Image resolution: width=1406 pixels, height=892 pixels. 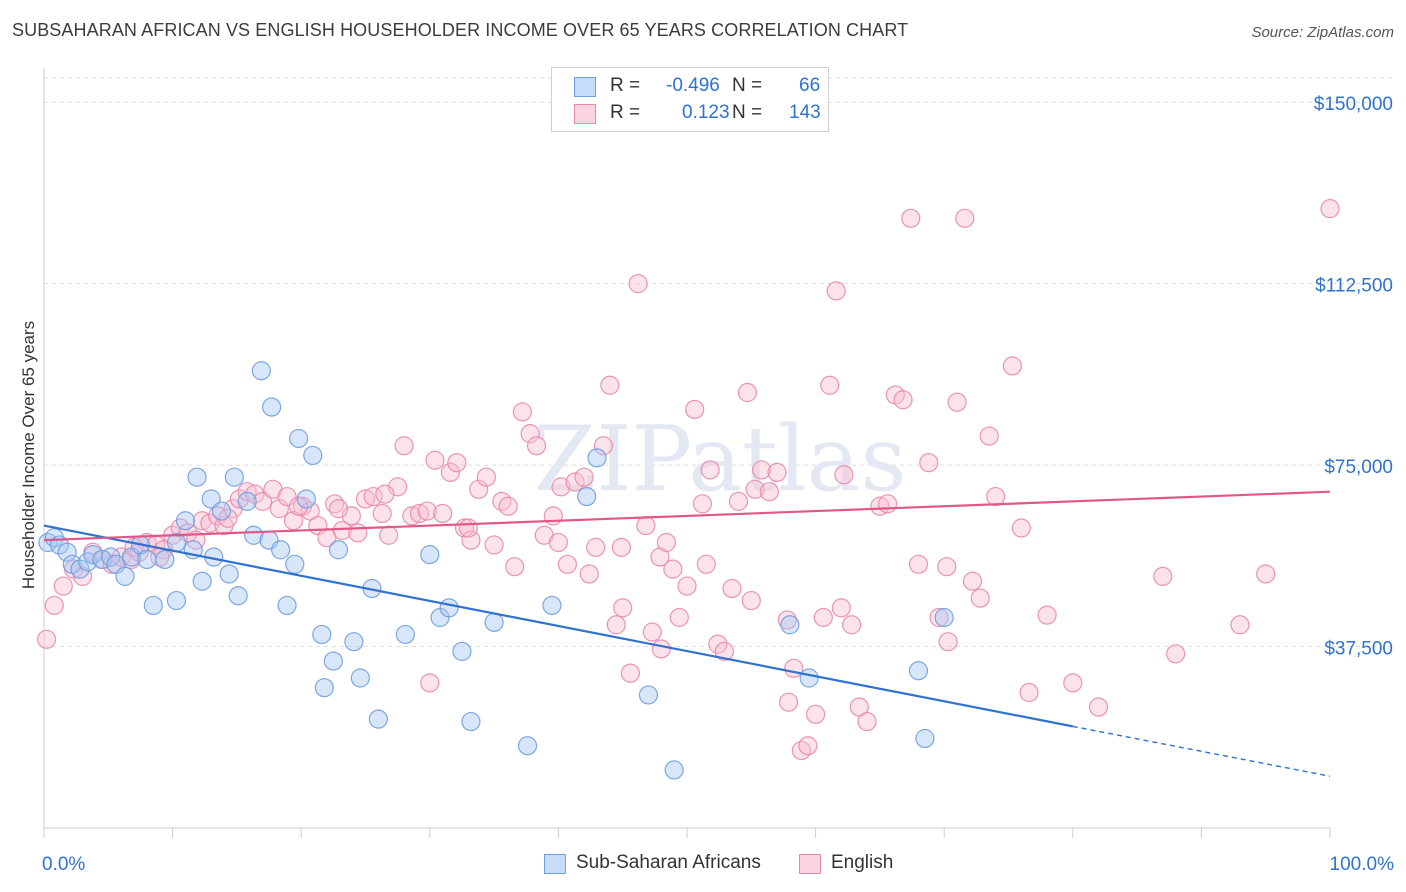 What do you see at coordinates (810, 85) in the screenshot?
I see `legend-n-value: 66` at bounding box center [810, 85].